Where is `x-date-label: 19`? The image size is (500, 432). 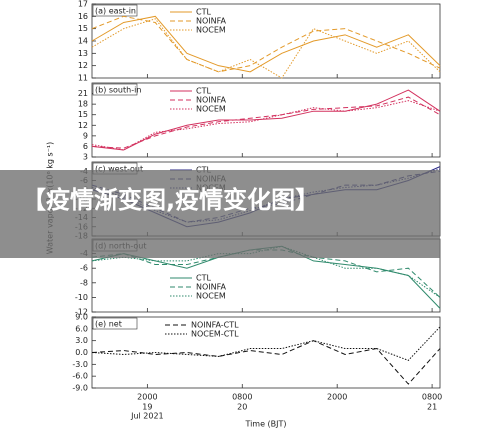
x-date-label: 19 is located at coordinates (147, 407).